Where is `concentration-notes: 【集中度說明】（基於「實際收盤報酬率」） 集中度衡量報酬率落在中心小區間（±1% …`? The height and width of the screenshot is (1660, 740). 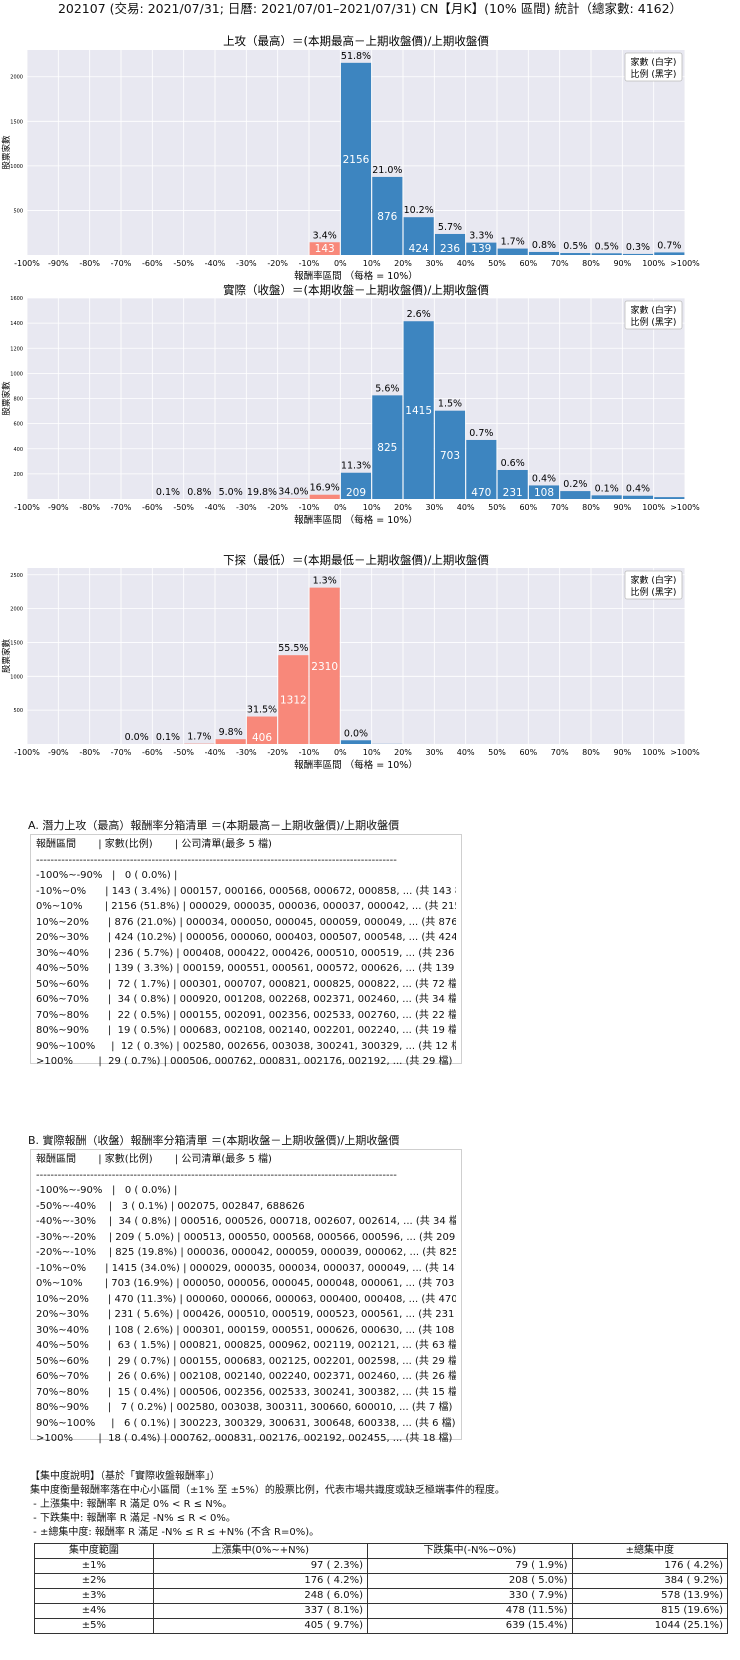 concentration-notes: 【集中度說明】（基於「實際收盤報酬率」） 集中度衡量報酬率落在中心小區間（±1% … is located at coordinates (379, 1505).